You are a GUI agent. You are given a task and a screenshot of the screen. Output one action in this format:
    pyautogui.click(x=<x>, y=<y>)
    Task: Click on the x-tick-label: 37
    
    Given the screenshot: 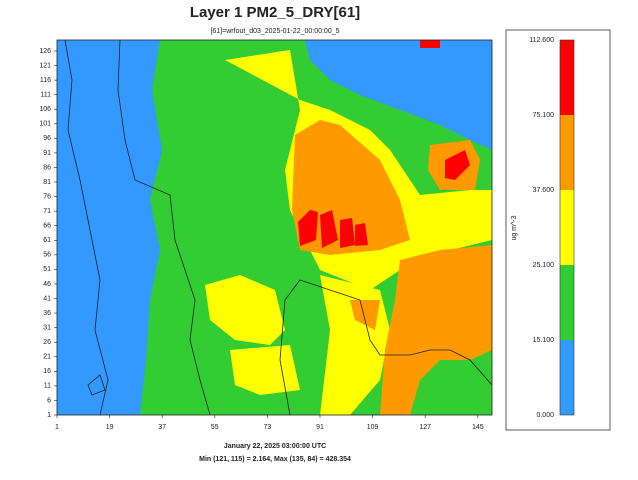 What is the action you would take?
    pyautogui.click(x=162, y=427)
    